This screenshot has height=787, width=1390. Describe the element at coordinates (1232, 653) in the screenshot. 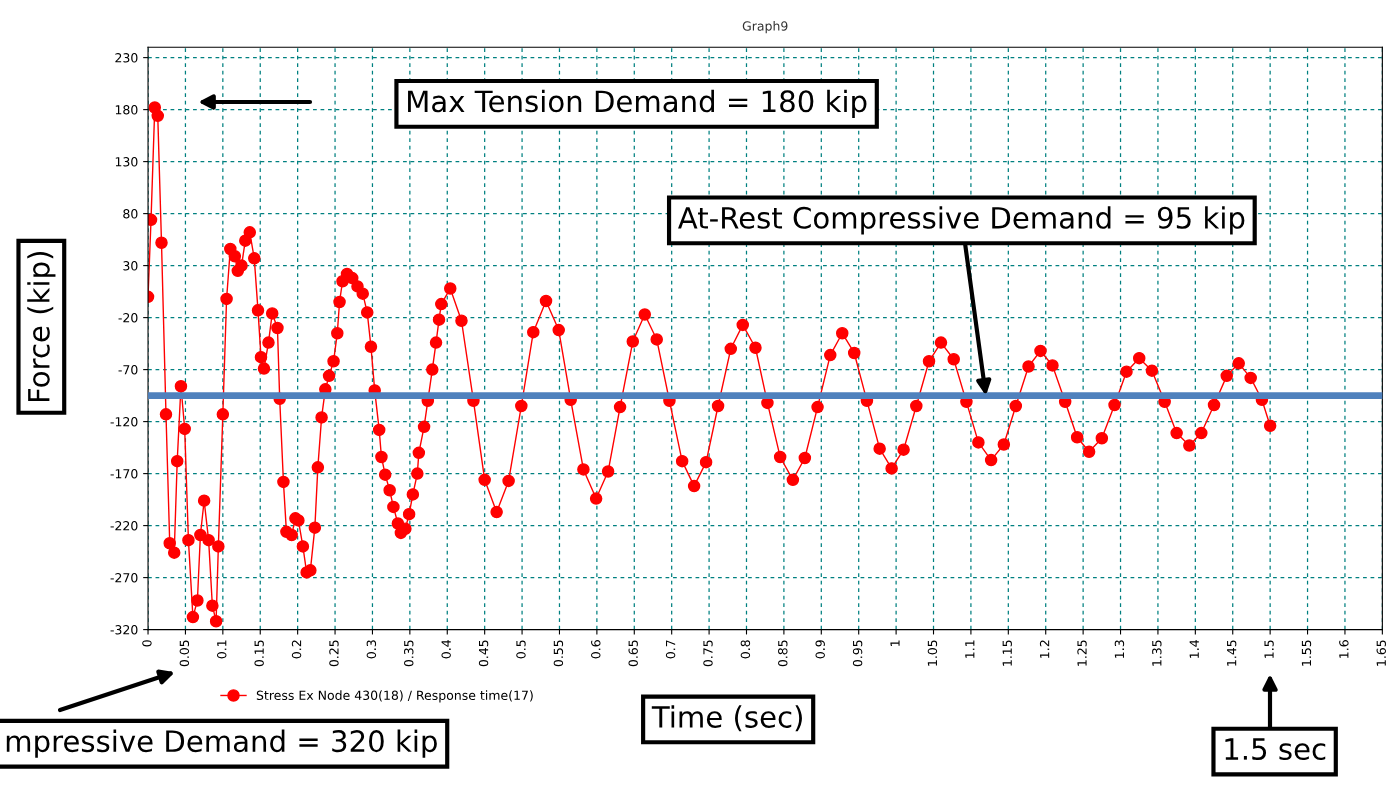

I see `x-tick-label: 1.45` at that location.